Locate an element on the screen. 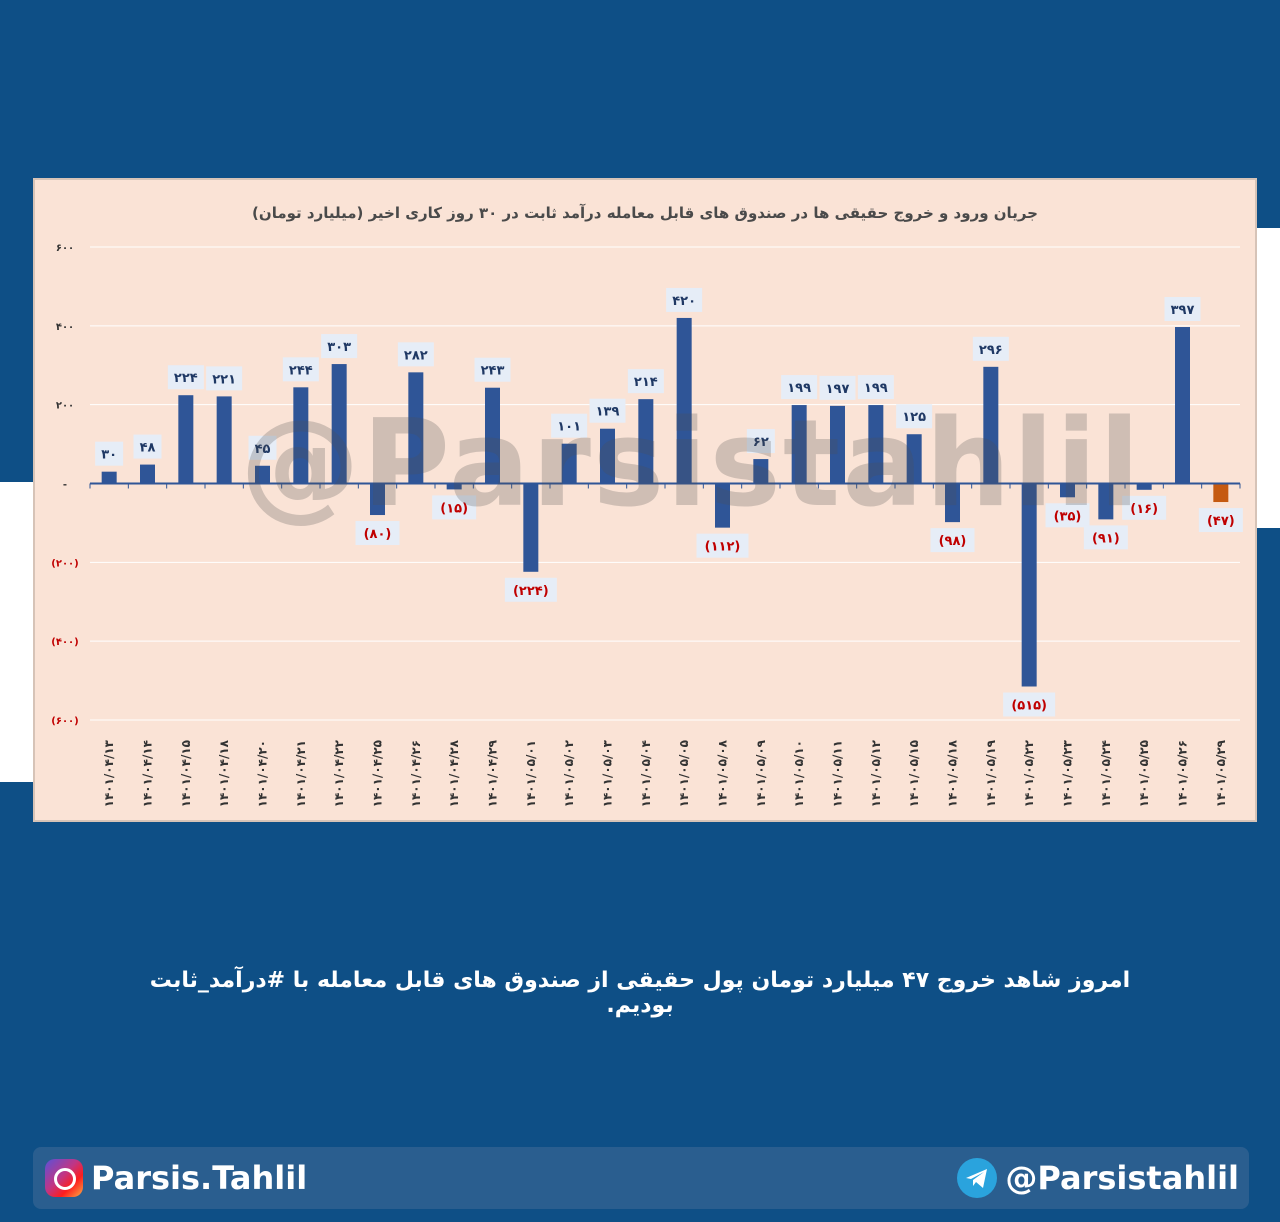  y-tick-label: ۶۰۰ is located at coordinates (65, 248).